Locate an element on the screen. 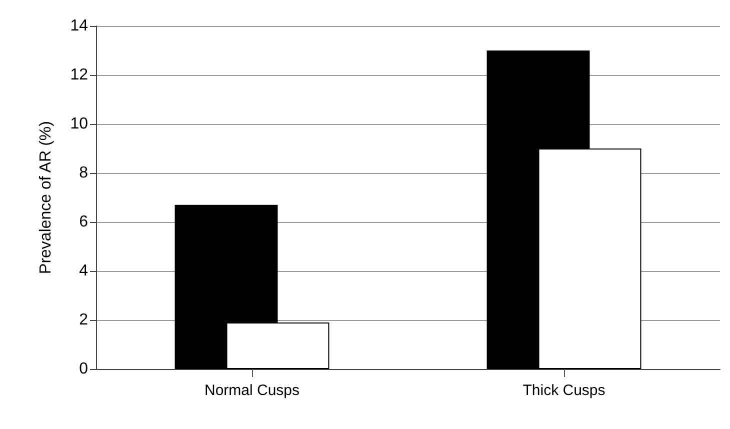 This screenshot has width=730, height=429. y-axis-title: Prevalence of AR (%) is located at coordinates (46, 197).